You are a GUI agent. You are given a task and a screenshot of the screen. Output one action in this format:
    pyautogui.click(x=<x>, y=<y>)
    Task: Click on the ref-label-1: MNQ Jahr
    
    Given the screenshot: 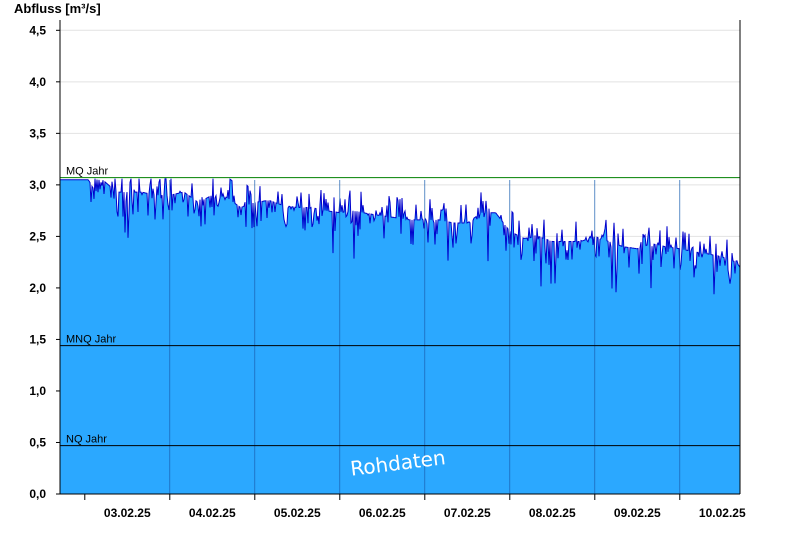 What is the action you would take?
    pyautogui.click(x=91, y=340)
    